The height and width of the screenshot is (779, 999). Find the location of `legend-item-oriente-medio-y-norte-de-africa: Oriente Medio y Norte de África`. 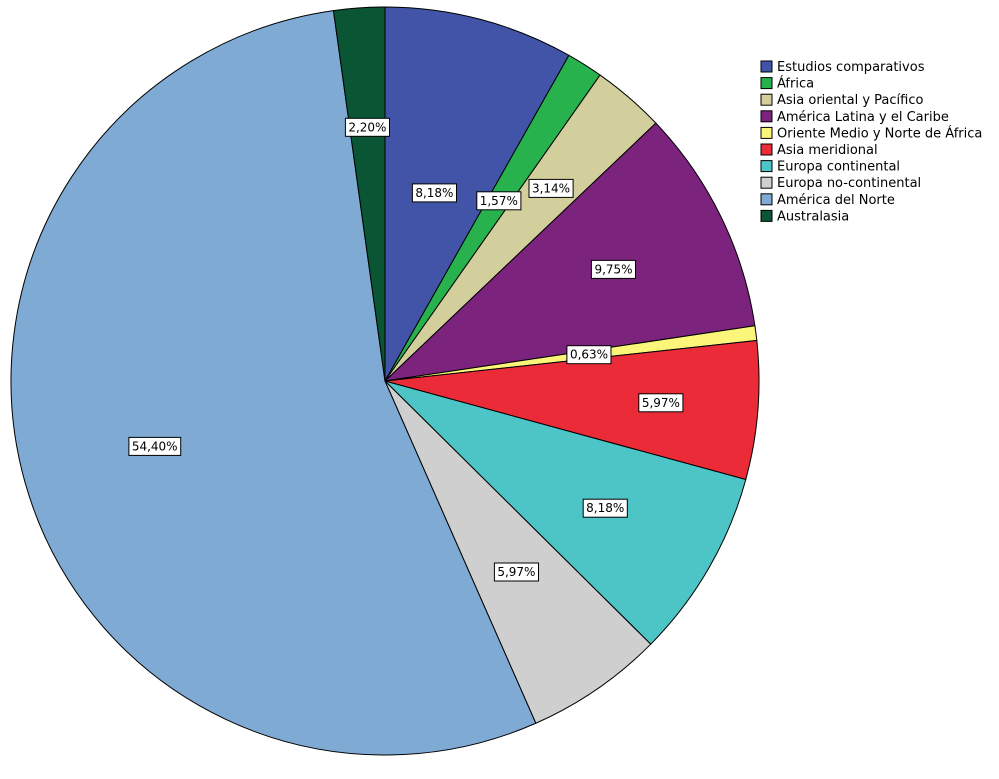

legend-item-oriente-medio-y-norte-de-africa: Oriente Medio y Norte de África is located at coordinates (871, 133).